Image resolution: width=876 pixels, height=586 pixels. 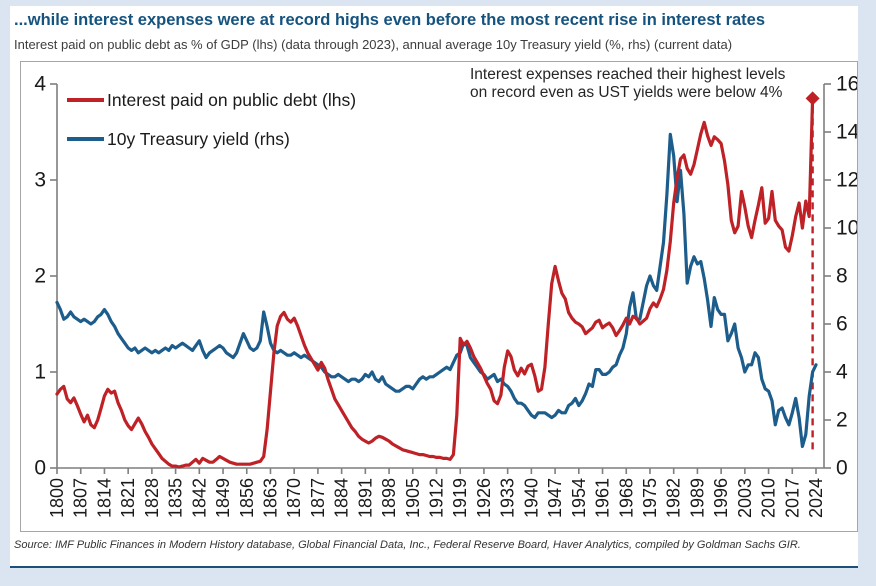 What do you see at coordinates (674, 498) in the screenshot?
I see `year-tick-label: 1982` at bounding box center [674, 498].